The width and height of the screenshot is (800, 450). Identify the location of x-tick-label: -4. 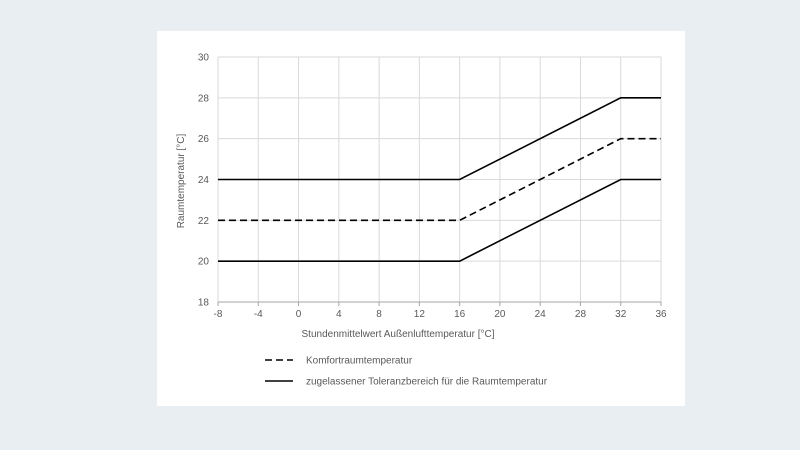
(258, 314).